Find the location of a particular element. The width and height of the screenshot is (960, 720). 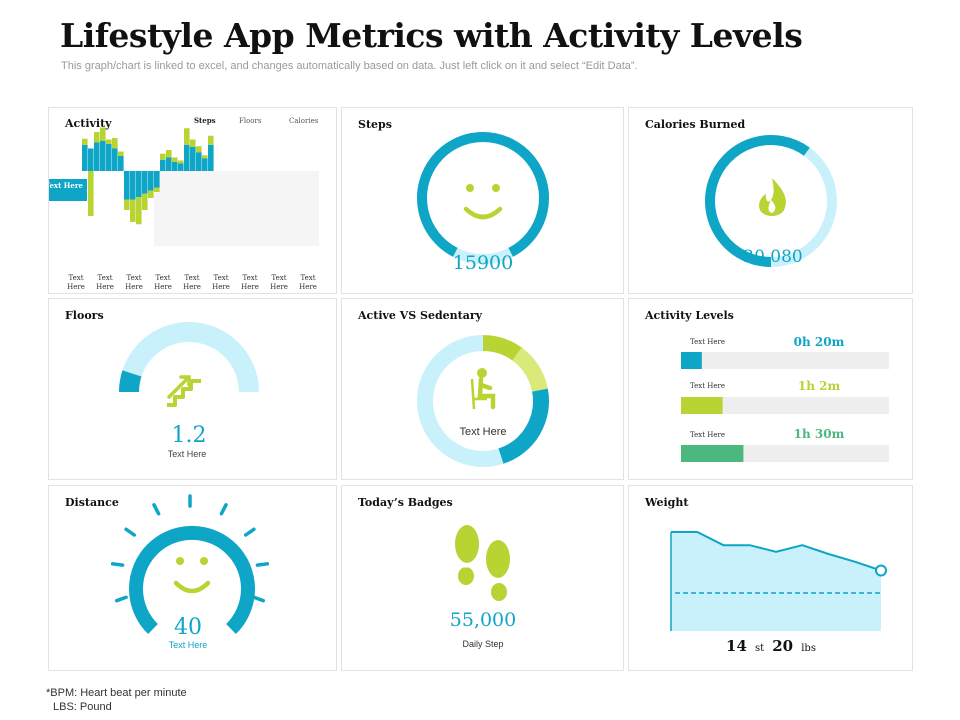

floors-arc-progress is located at coordinates (130, 381).